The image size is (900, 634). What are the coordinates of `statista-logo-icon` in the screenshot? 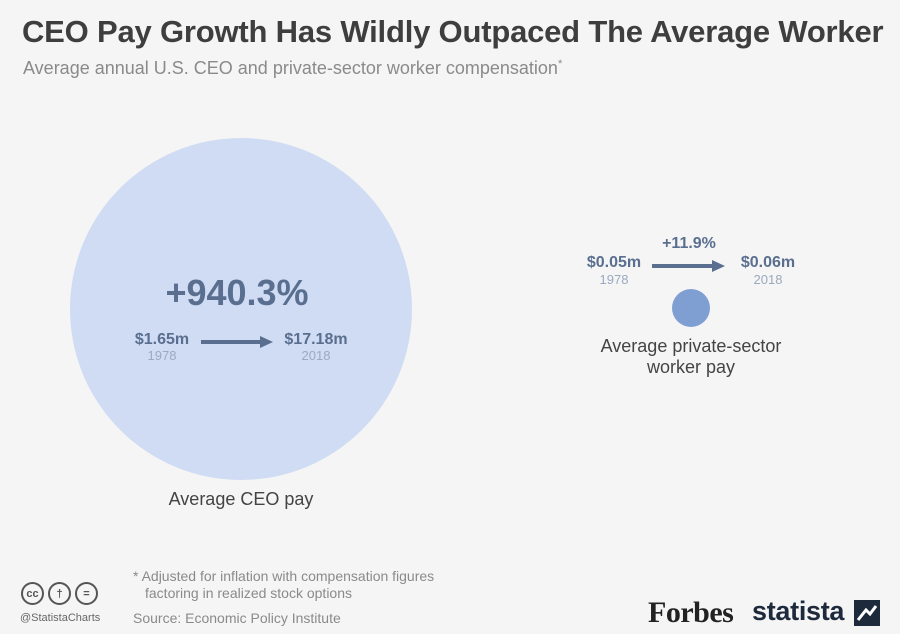 It's located at (867, 613).